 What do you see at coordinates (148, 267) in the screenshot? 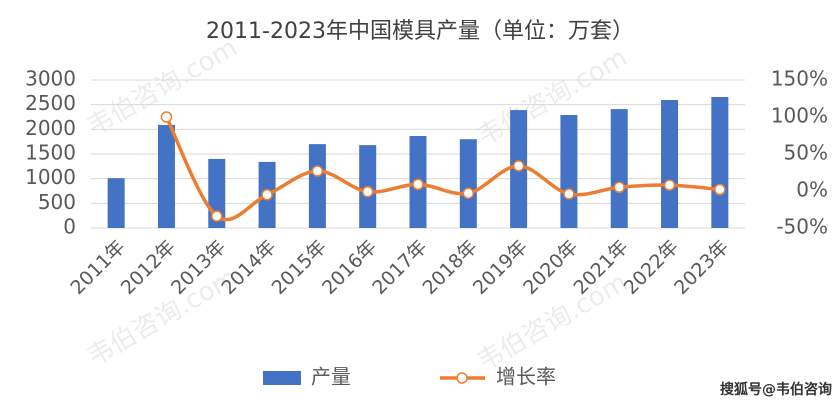
I see `x-tick-label: 2012年` at bounding box center [148, 267].